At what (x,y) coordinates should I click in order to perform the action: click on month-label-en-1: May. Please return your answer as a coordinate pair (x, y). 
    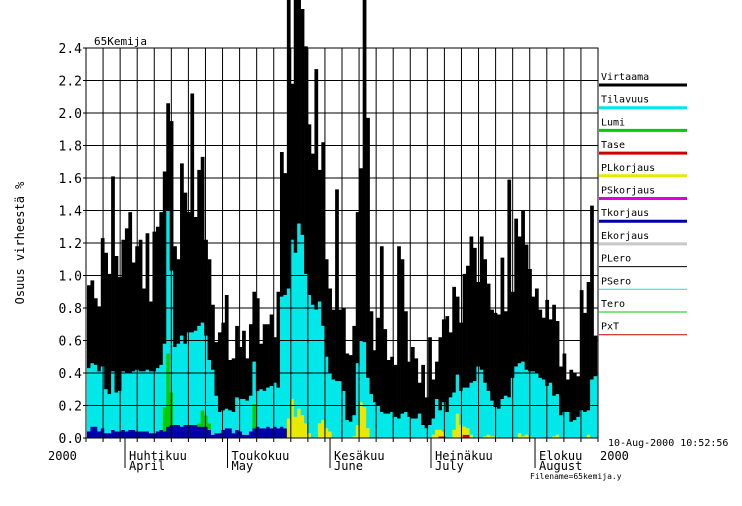
    Looking at the image, I should click on (243, 466).